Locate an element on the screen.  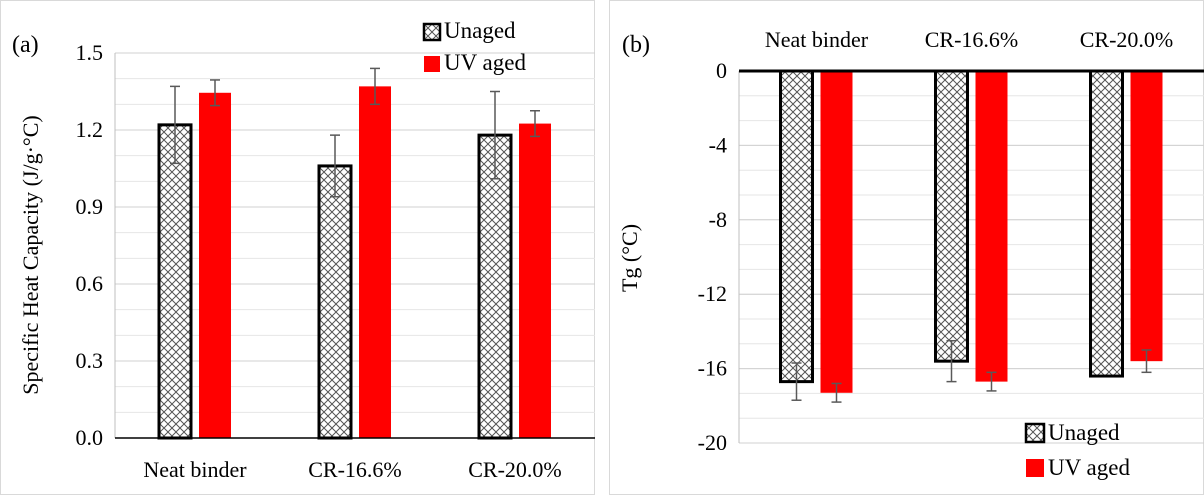
y-tick-label: 0.0 is located at coordinates (90, 437).